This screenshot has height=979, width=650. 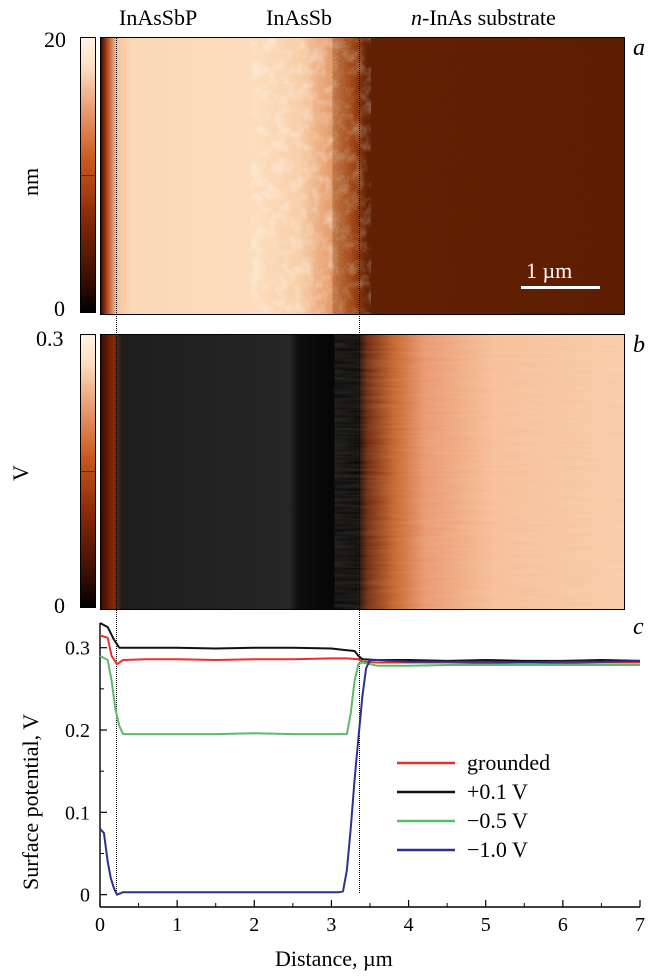 What do you see at coordinates (100, 925) in the screenshot?
I see `x-tick-label: 0` at bounding box center [100, 925].